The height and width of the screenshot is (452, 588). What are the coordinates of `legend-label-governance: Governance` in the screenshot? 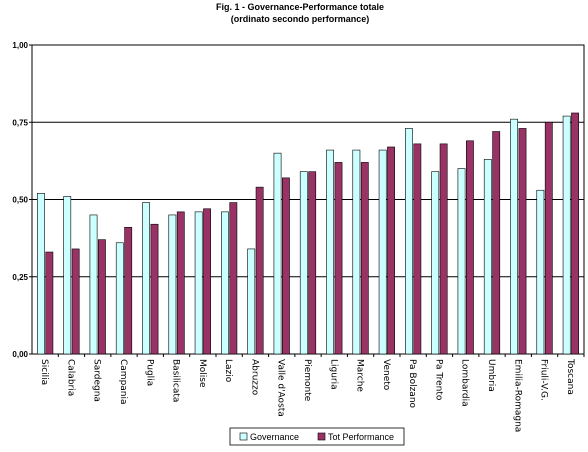 It's located at (274, 437).